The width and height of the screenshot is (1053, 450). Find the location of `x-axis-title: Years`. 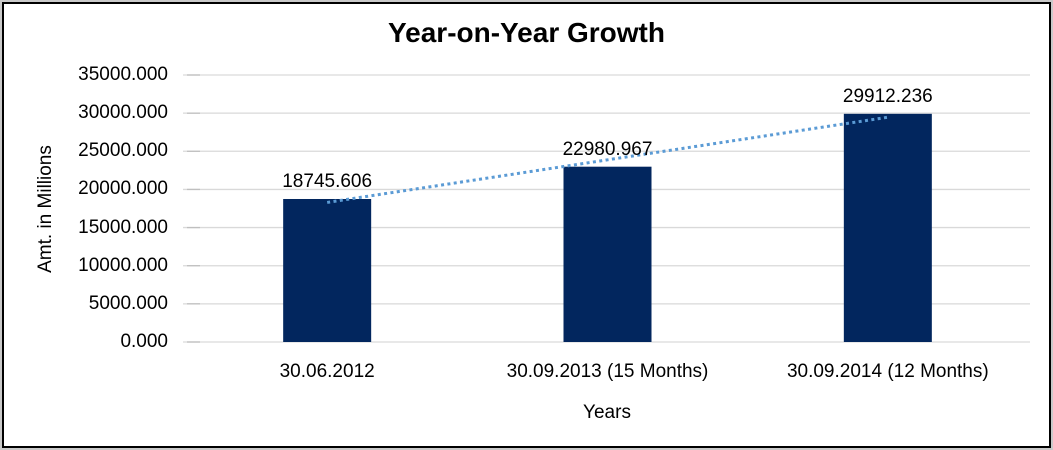

x-axis-title: Years is located at coordinates (607, 412).